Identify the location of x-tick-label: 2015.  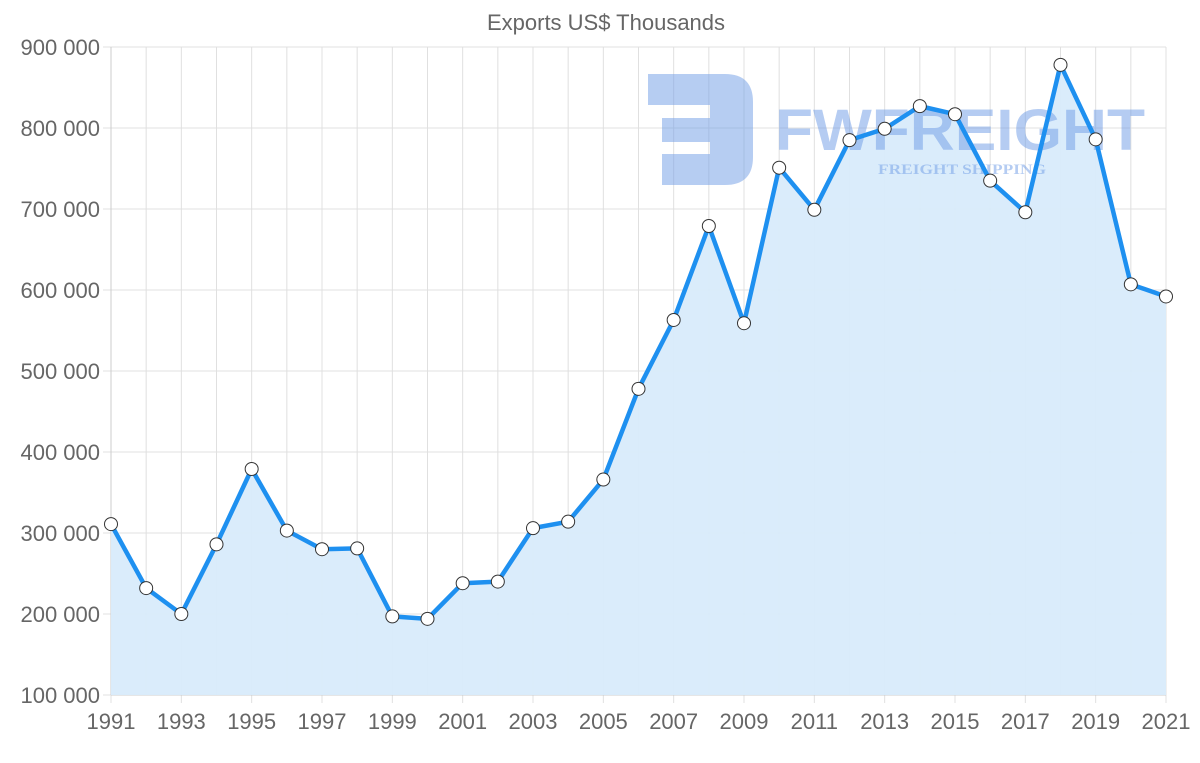
(955, 721).